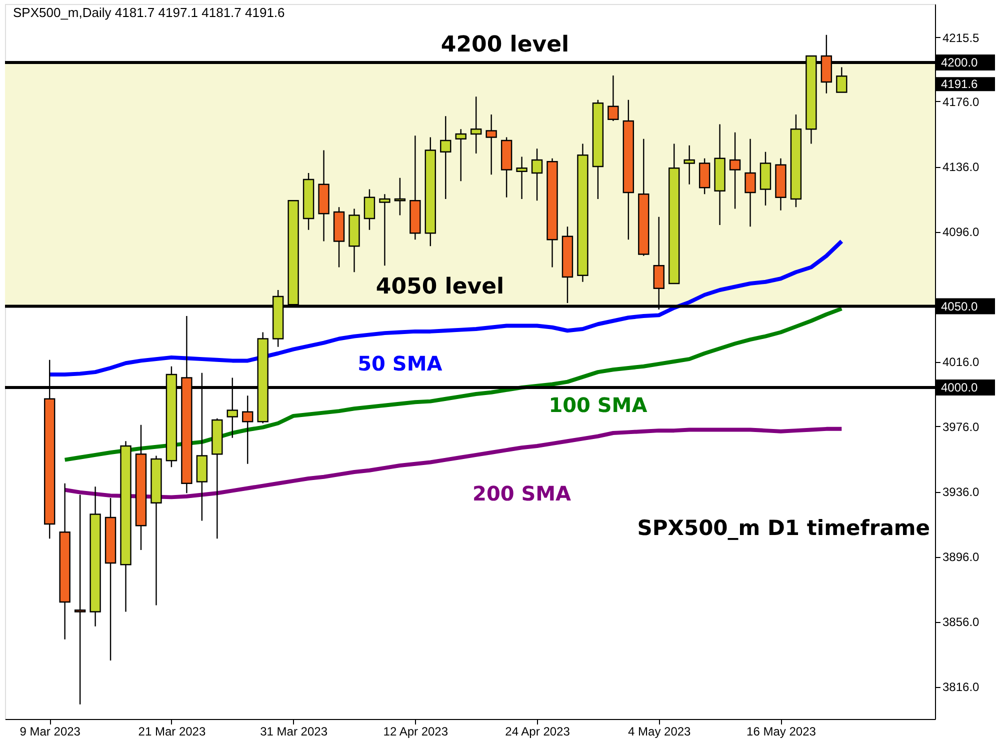 The height and width of the screenshot is (750, 1000). What do you see at coordinates (415, 731) in the screenshot?
I see `x-tick-label: 12 Apr 2023` at bounding box center [415, 731].